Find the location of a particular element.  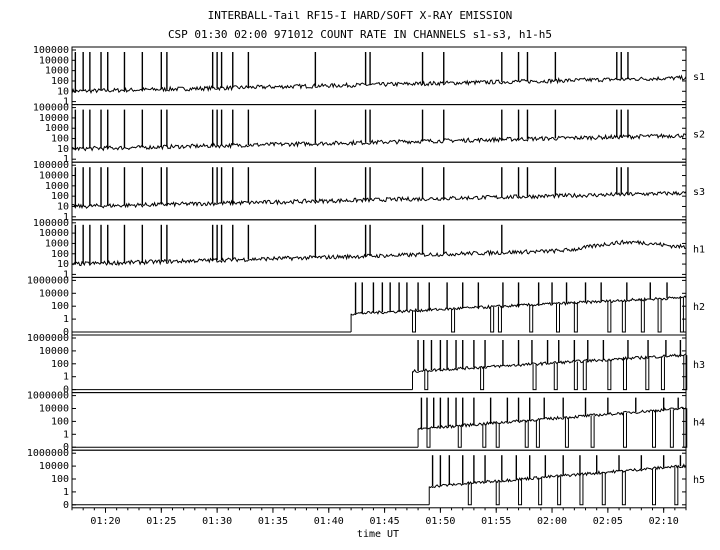

channel-label-h3: h3 is located at coordinates (699, 365).